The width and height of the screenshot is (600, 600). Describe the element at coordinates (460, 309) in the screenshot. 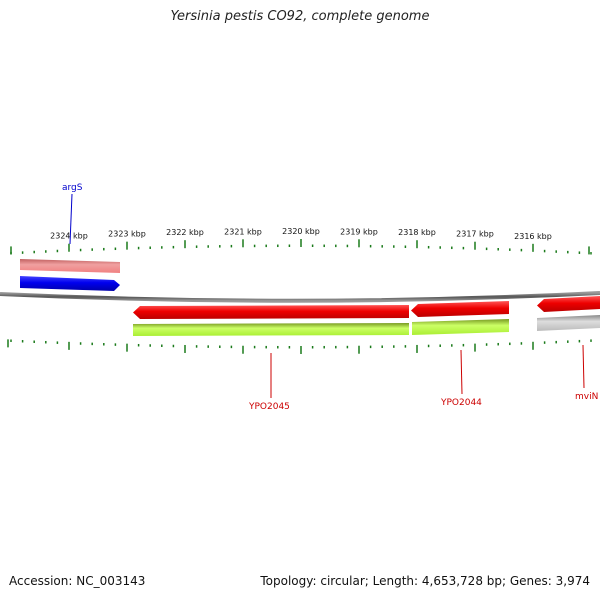

I see `gene-ypo2044-arrow` at that location.